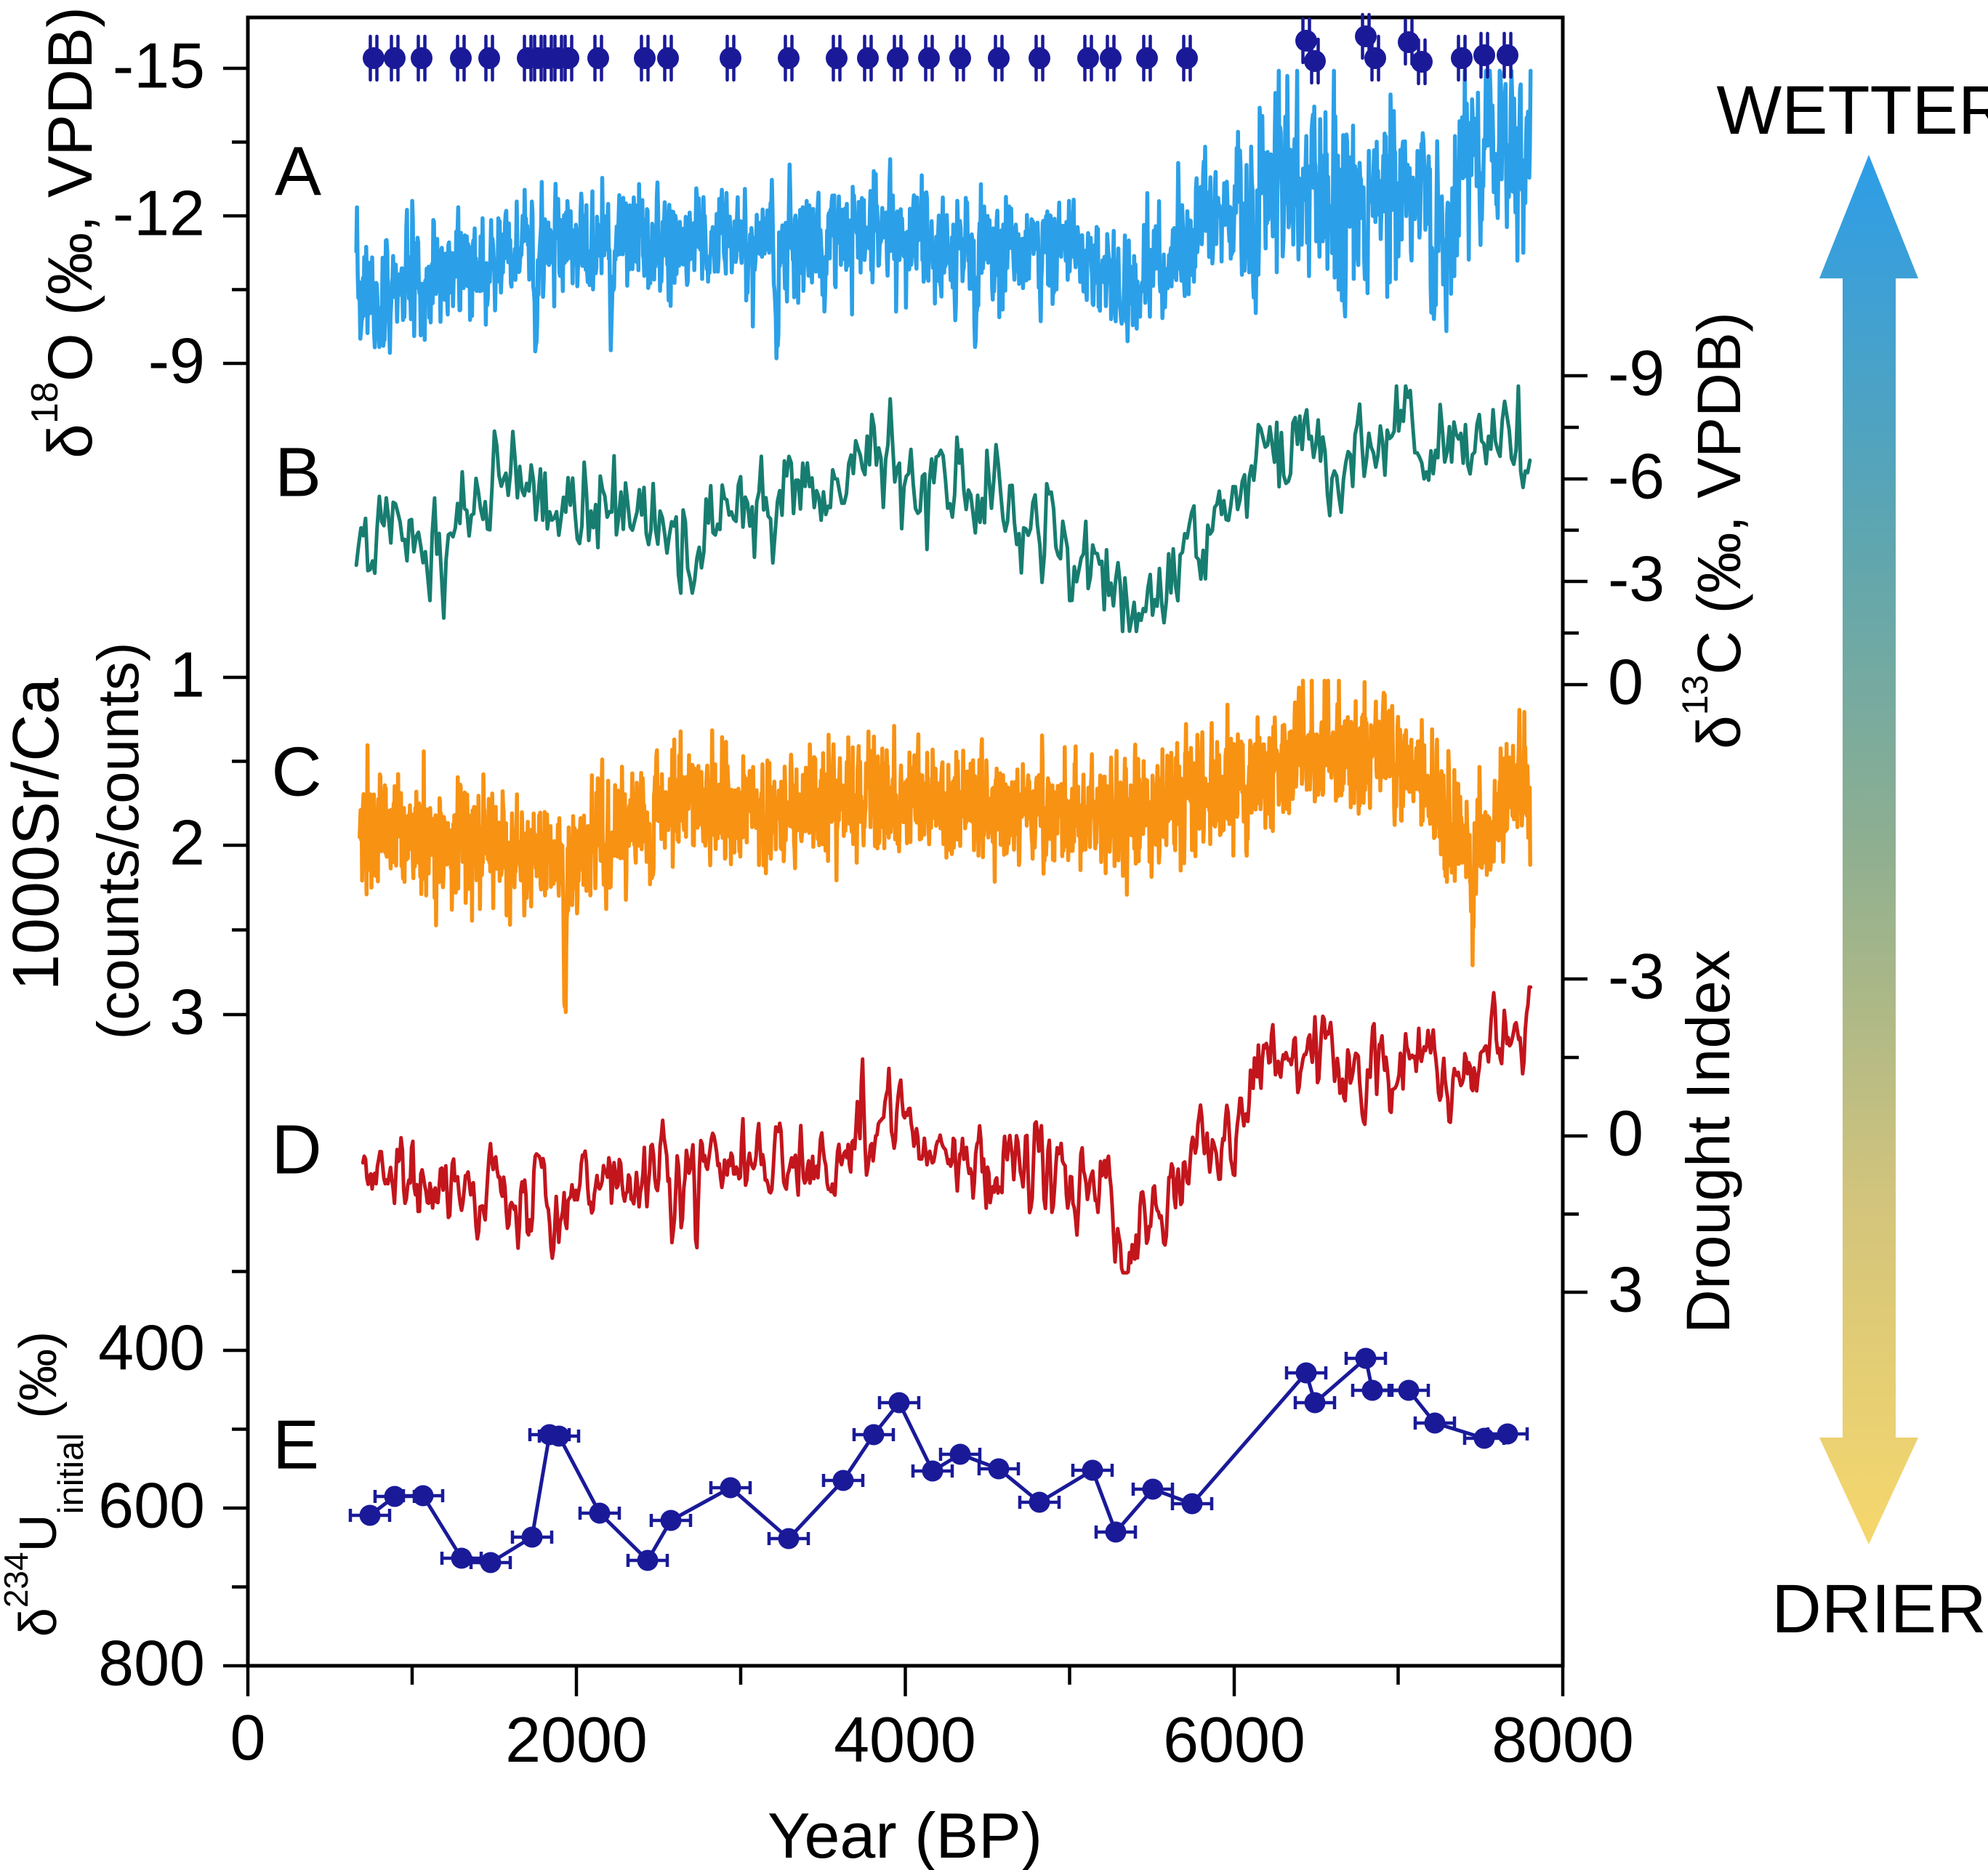 The image size is (1988, 1870). Describe the element at coordinates (576, 1740) in the screenshot. I see `svg-text: 2000` at that location.